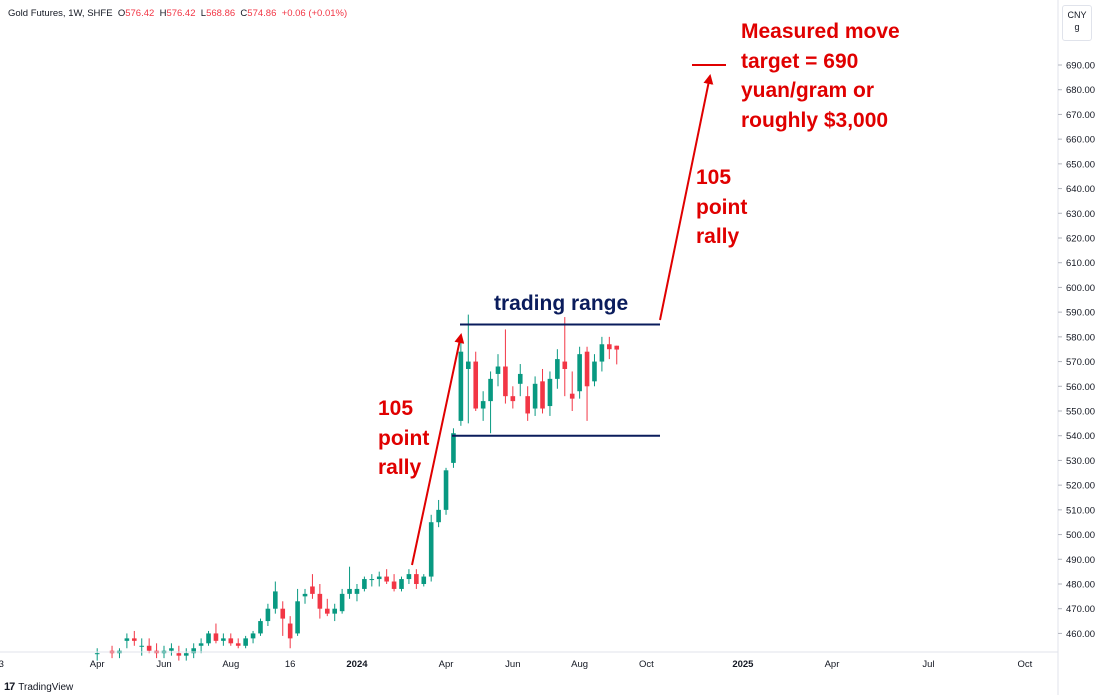 The height and width of the screenshot is (695, 1102). Describe the element at coordinates (743, 664) in the screenshot. I see `time-tick-label: 2025` at that location.